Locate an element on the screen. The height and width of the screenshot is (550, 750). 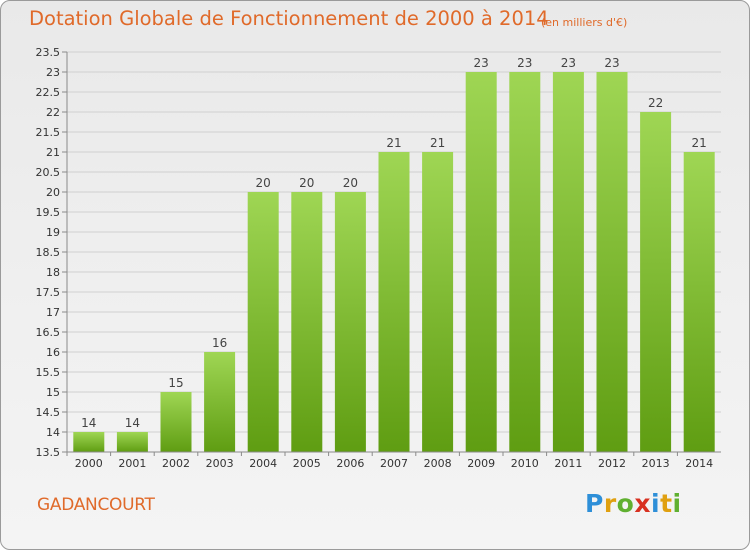
y-tick-label: 19 is located at coordinates (53, 232).